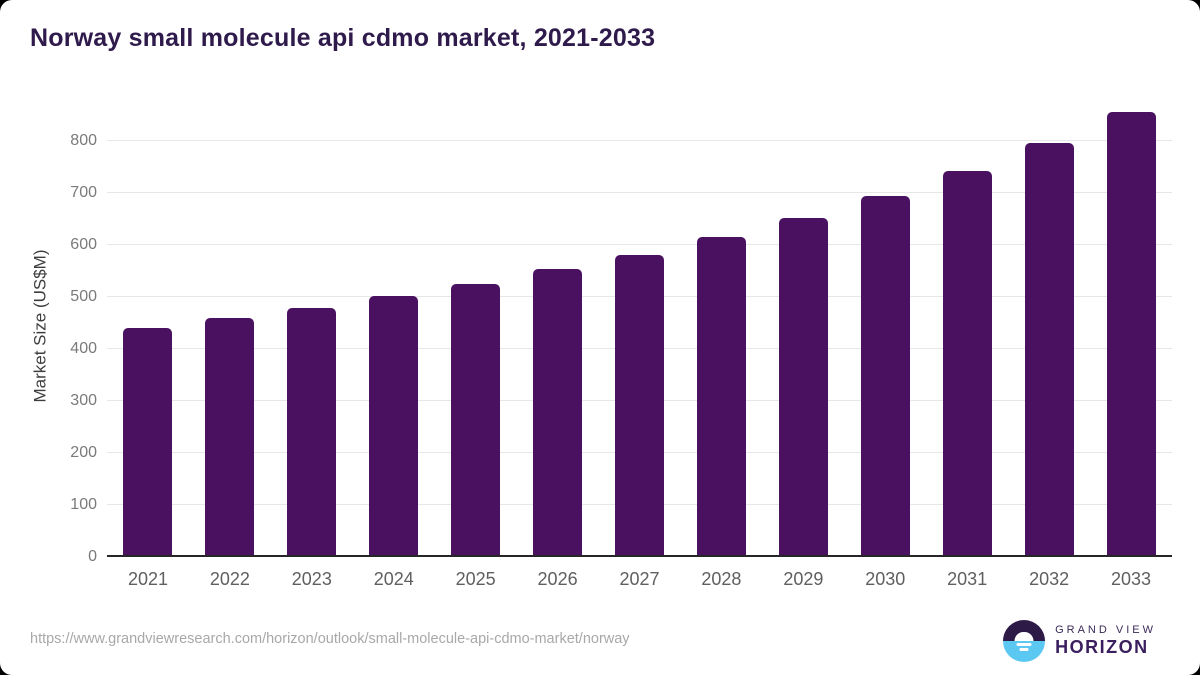 This screenshot has height=675, width=1200. What do you see at coordinates (1049, 350) in the screenshot?
I see `bar-2032` at bounding box center [1049, 350].